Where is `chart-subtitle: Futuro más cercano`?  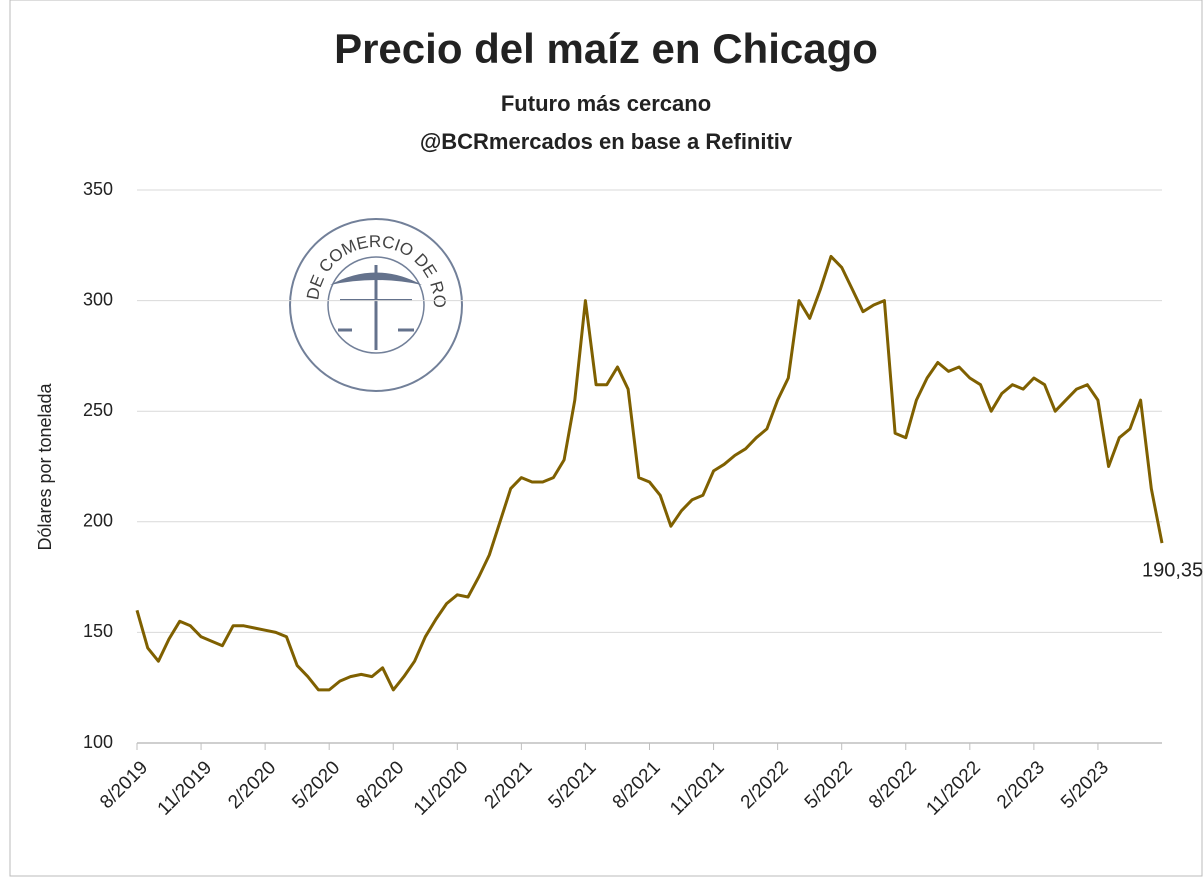 chart-subtitle: Futuro más cercano is located at coordinates (606, 103).